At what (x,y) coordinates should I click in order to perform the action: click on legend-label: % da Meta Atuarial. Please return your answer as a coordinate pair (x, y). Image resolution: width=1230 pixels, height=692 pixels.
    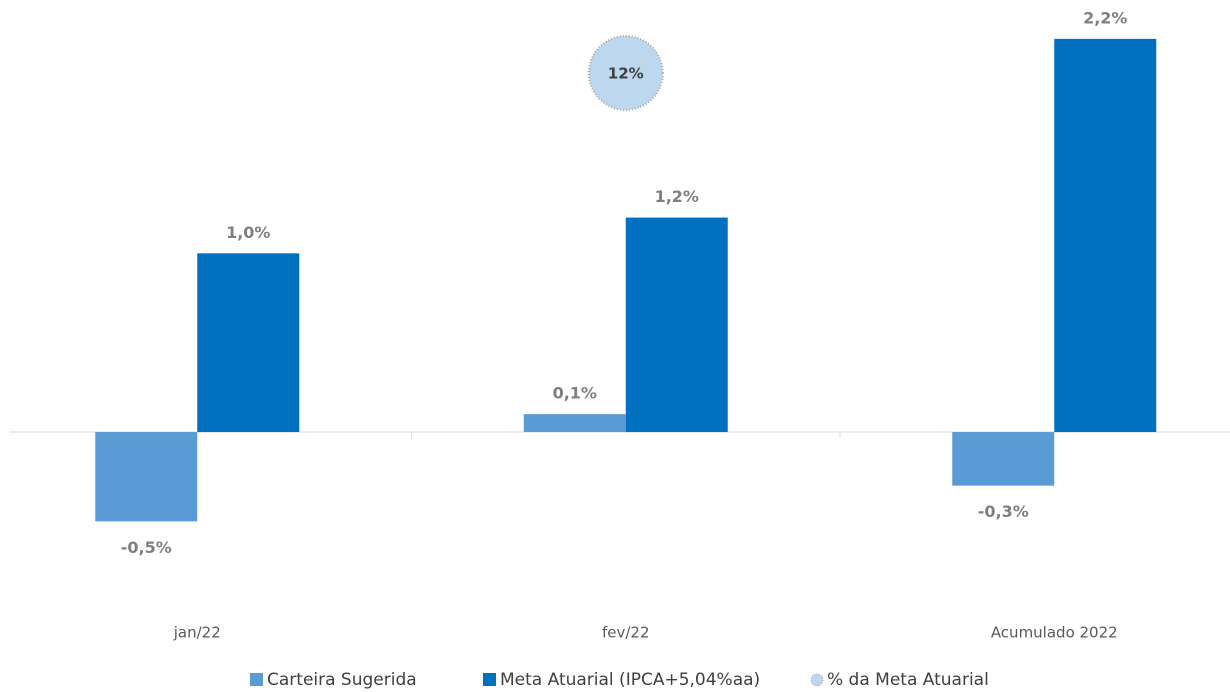
    Looking at the image, I should click on (908, 680).